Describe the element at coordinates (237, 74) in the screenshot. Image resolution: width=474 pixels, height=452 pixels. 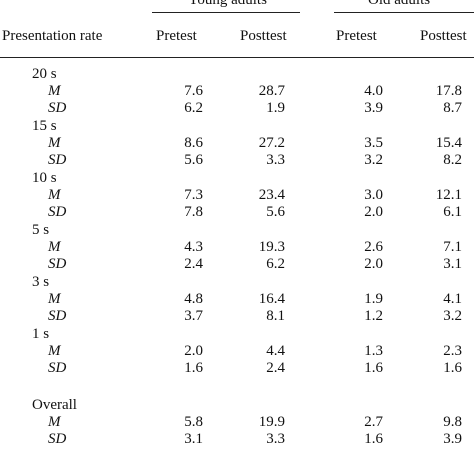
I see `section-row: 20 s` at that location.